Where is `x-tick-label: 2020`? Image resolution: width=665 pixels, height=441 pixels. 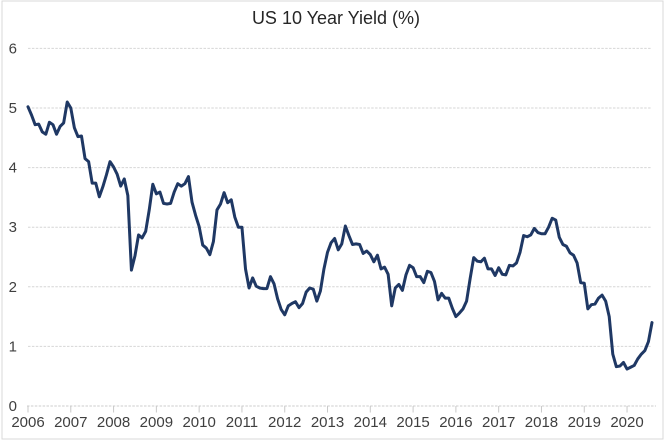 x-tick-label: 2020 is located at coordinates (626, 422).